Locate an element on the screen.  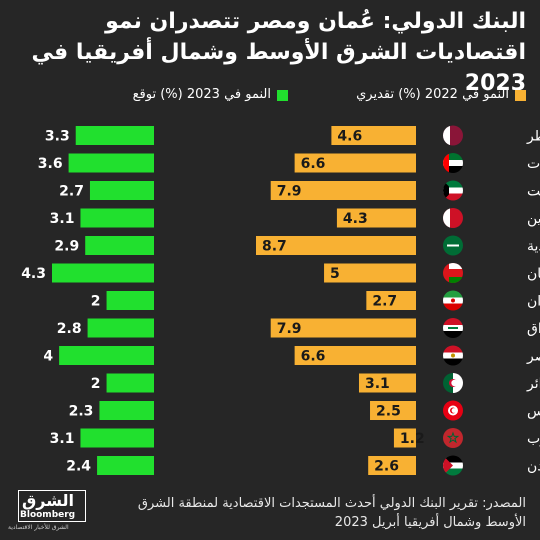
saudi-flag-icon-emblem is located at coordinates (453, 245).